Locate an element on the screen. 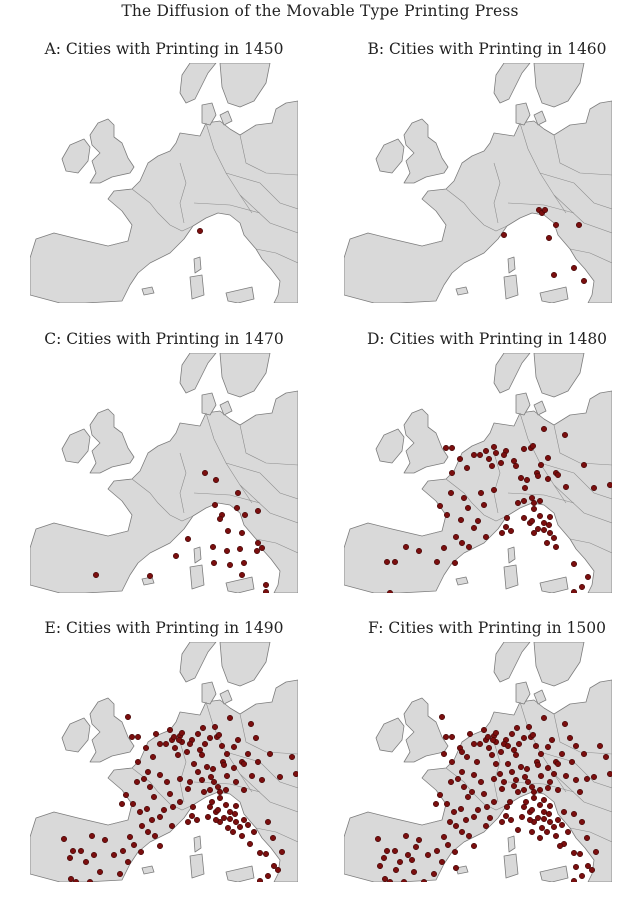 The image size is (640, 916). panel-title-d: D: Cities with Printing in 1480 is located at coordinates (487, 339).